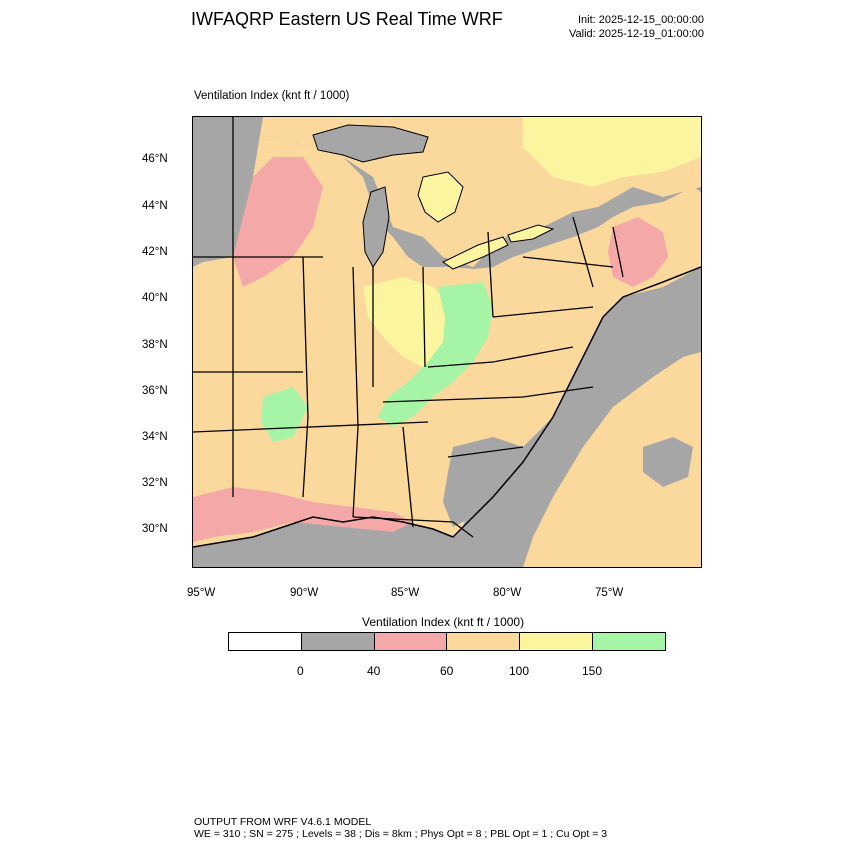  What do you see at coordinates (228, 192) in the screenshot?
I see `northwest-gray-area` at bounding box center [228, 192].